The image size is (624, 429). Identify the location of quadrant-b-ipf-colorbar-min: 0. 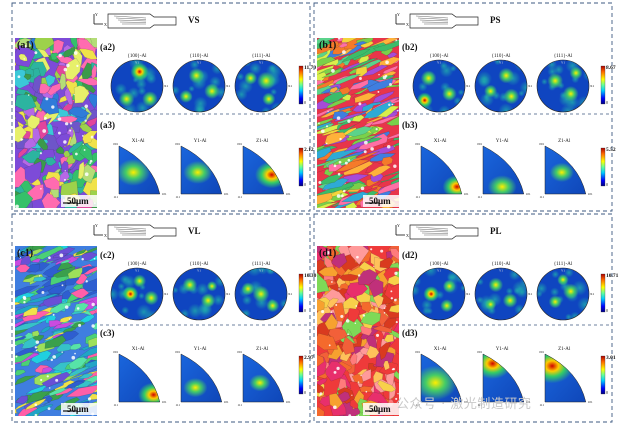
(607, 184).